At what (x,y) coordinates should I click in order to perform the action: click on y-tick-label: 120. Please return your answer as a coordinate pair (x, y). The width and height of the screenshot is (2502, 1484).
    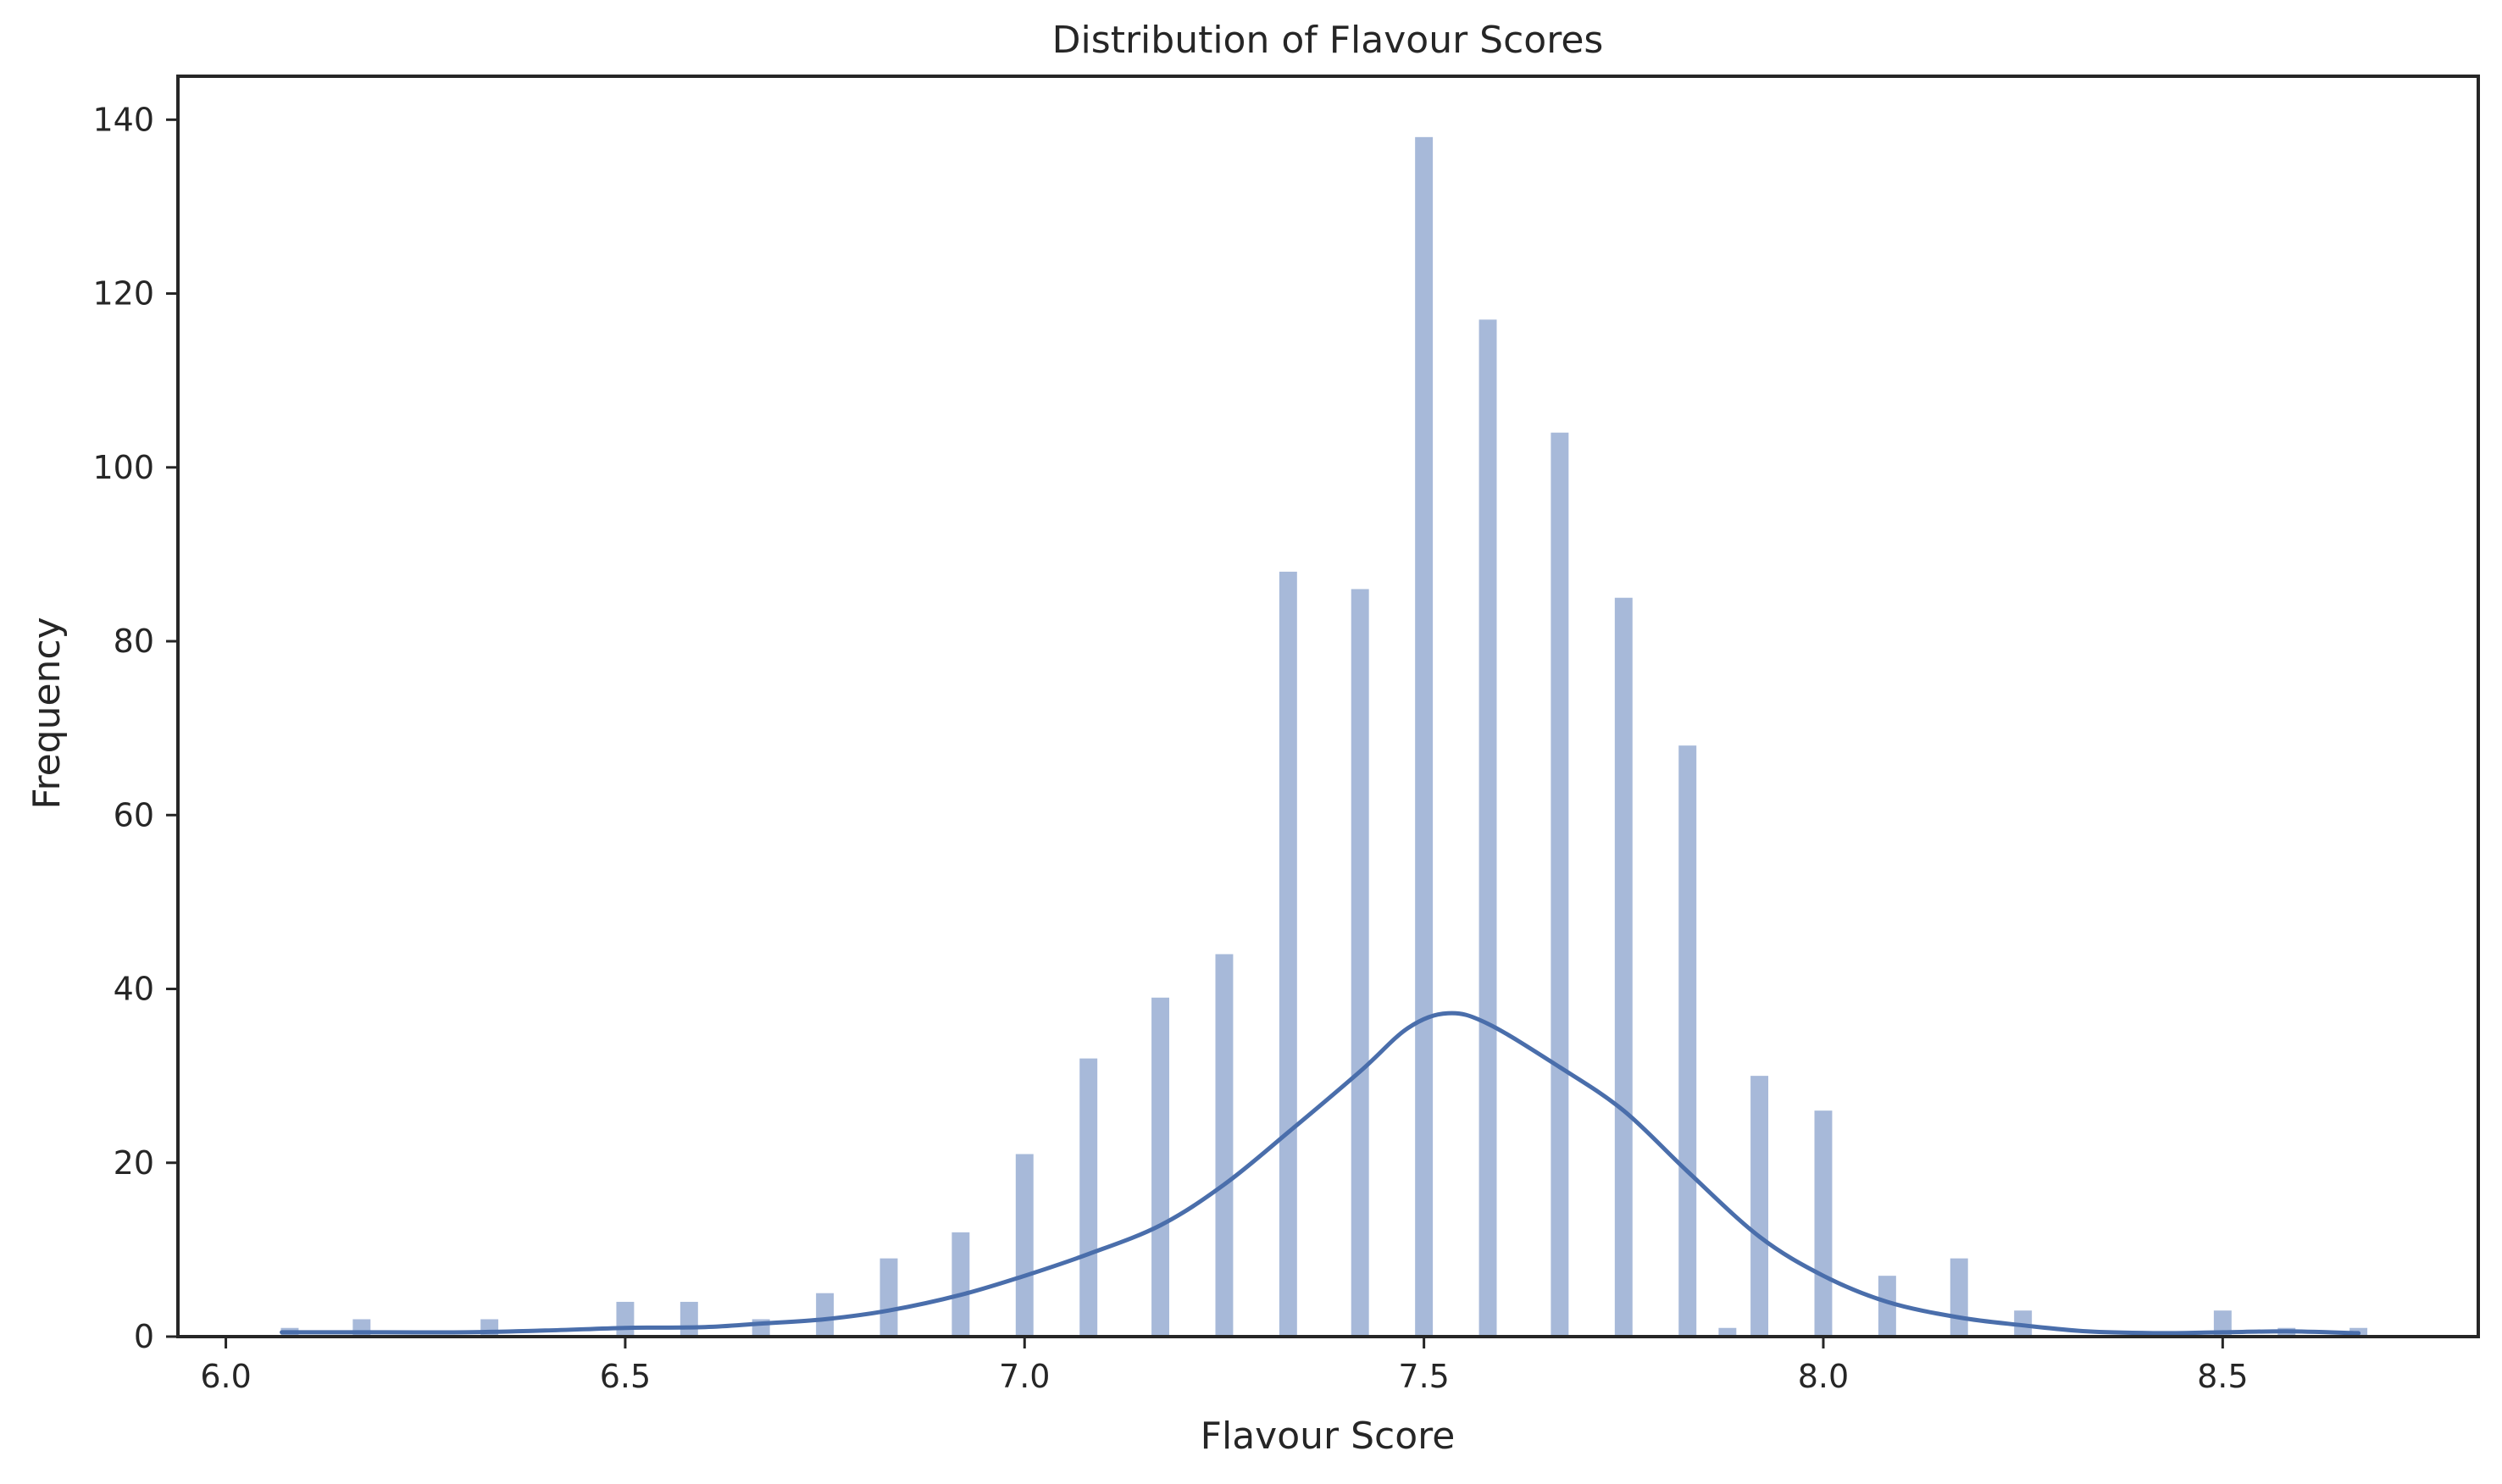
    Looking at the image, I should click on (123, 294).